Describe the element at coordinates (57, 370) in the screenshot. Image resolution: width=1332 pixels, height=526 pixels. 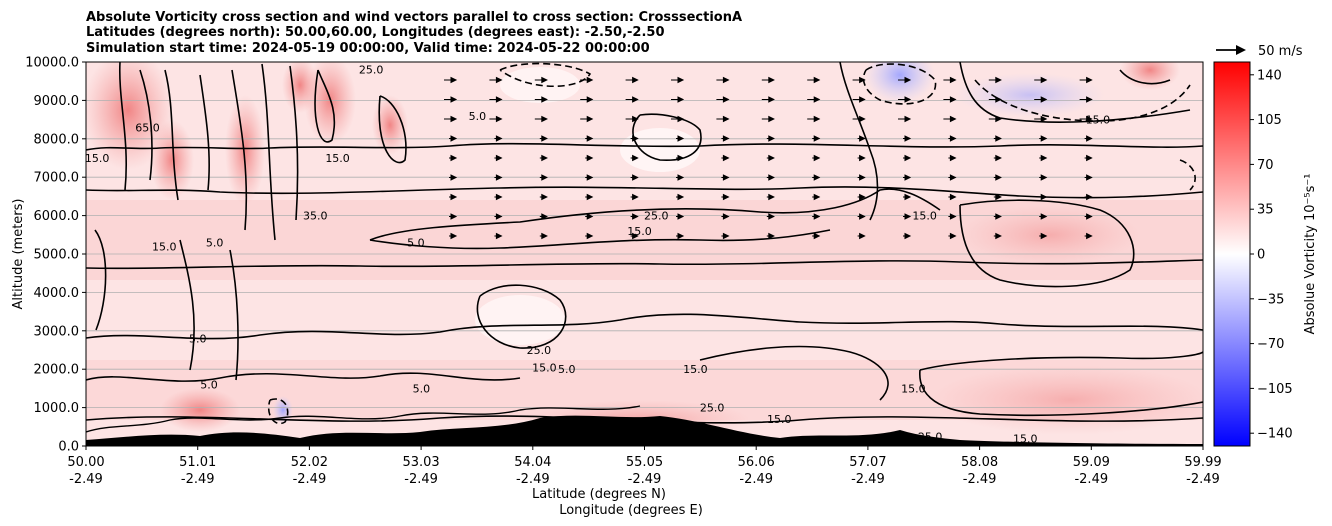
I see `y-tick-label: 2000.0` at that location.